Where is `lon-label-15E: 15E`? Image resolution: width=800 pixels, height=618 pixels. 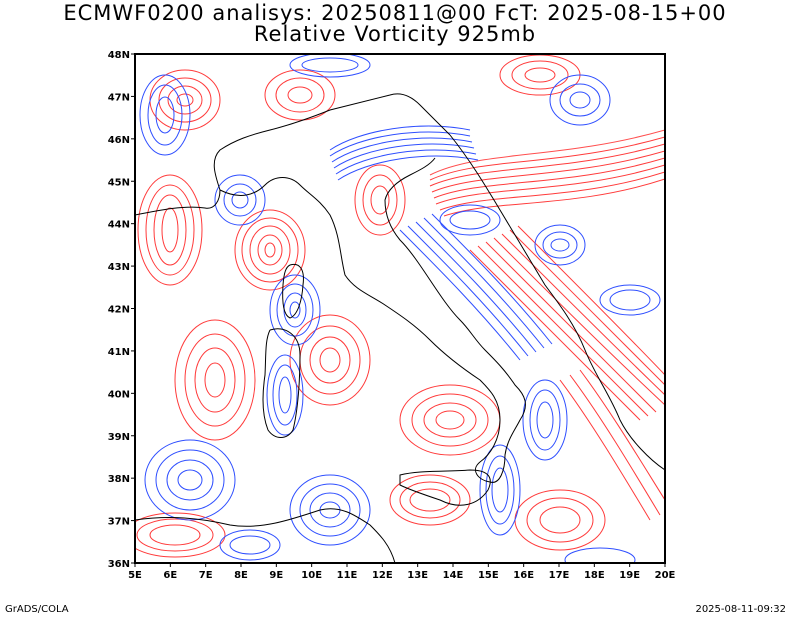 lon-label-15E: 15E is located at coordinates (488, 575).